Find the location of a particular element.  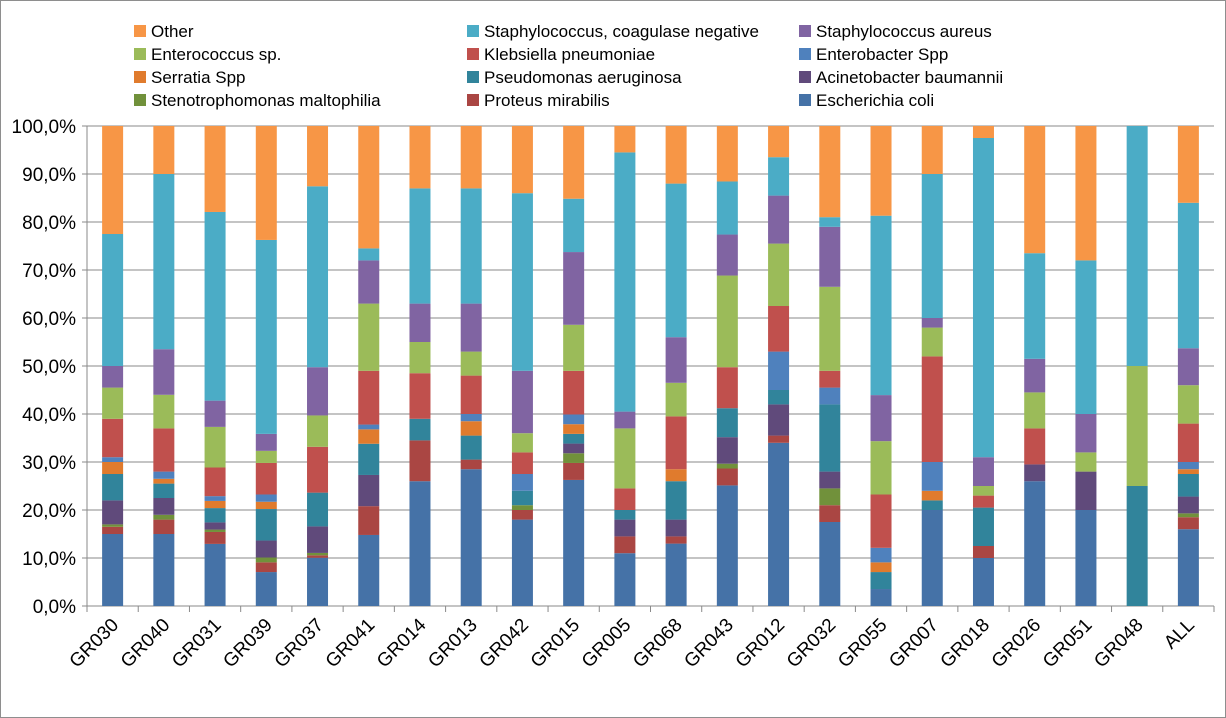

legend-item-enterococcus-sp: Enterococcus sp. is located at coordinates (207, 54).